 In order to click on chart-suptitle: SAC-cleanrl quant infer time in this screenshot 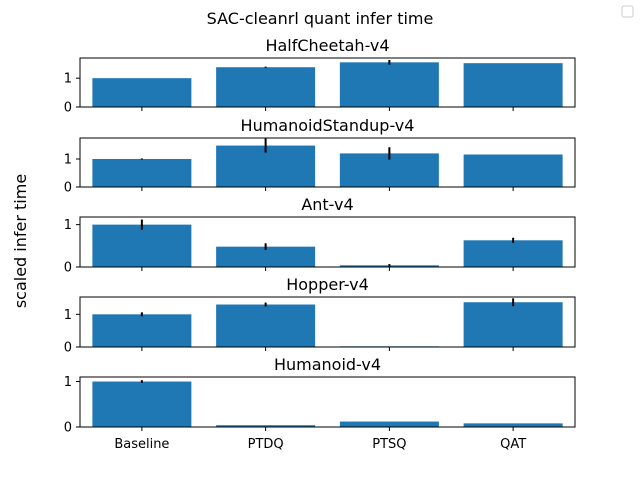, I will do `click(320, 18)`.